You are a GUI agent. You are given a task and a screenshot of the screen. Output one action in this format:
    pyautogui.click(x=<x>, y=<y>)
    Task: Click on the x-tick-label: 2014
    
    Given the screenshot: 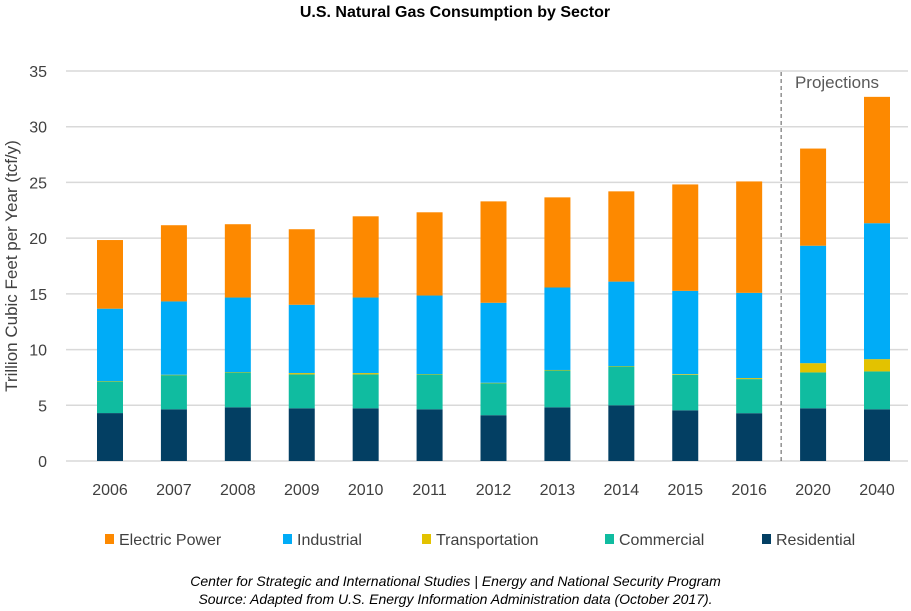 What is the action you would take?
    pyautogui.click(x=622, y=490)
    